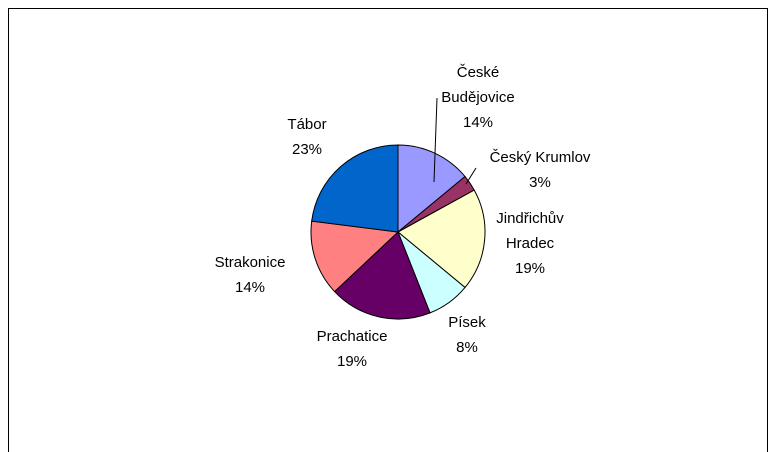  What do you see at coordinates (307, 137) in the screenshot?
I see `slice-label: Tábor 23%` at bounding box center [307, 137].